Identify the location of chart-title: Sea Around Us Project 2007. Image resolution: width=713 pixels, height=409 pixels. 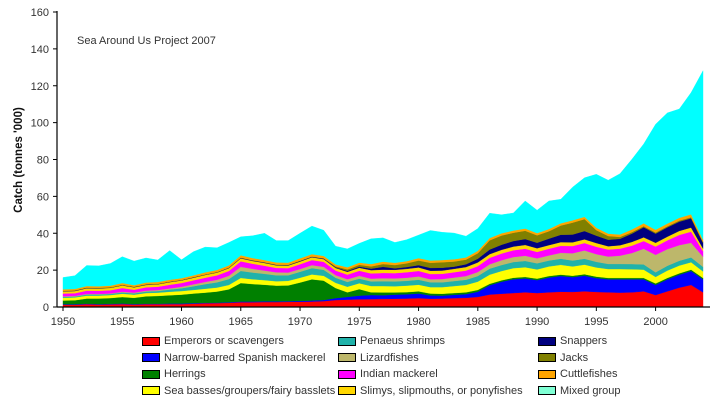
(146, 41).